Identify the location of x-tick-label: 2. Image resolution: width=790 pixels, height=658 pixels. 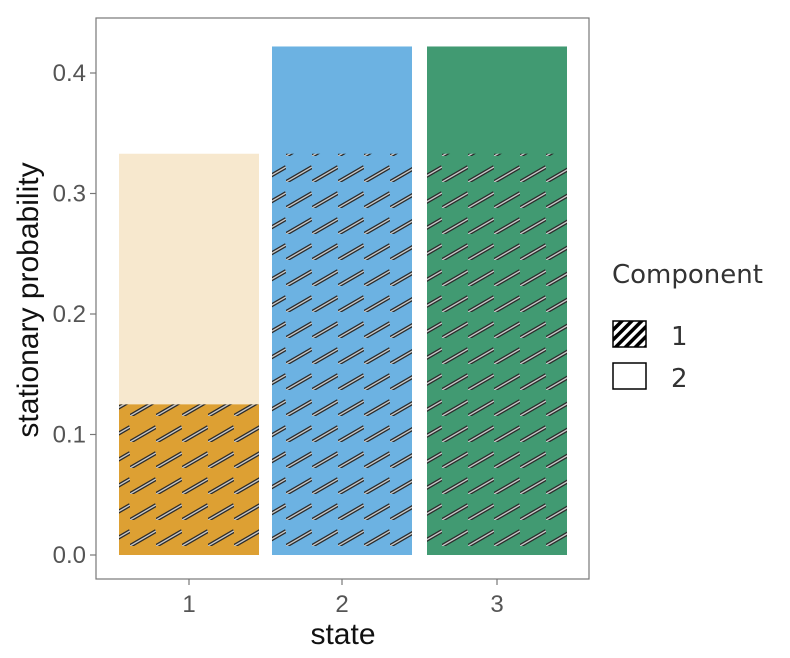
(341, 604).